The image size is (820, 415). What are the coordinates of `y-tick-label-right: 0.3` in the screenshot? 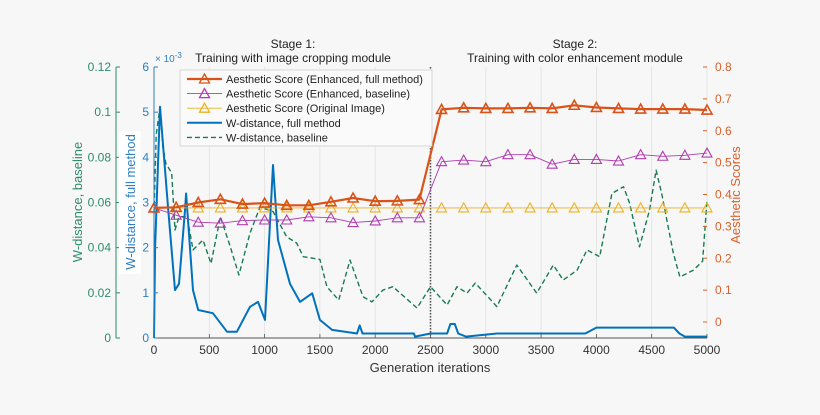 It's located at (723, 226).